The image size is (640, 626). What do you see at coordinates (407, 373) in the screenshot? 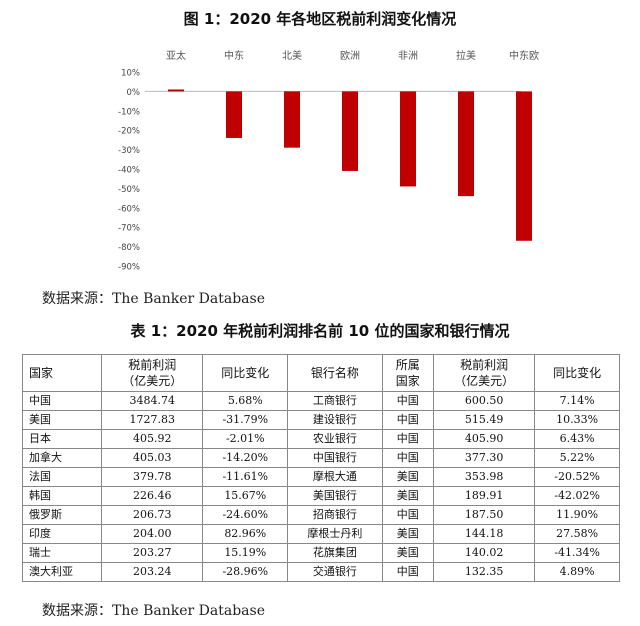
I see `header-bank-country: 所属 国家` at bounding box center [407, 373].